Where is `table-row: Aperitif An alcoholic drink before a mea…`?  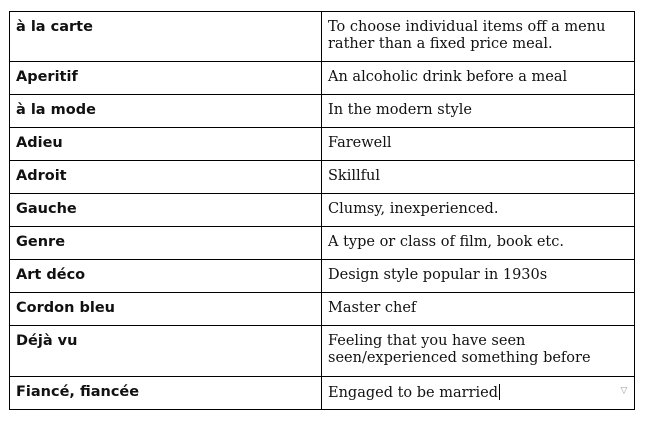
table-row: Aperitif An alcoholic drink before a mea… is located at coordinates (322, 78).